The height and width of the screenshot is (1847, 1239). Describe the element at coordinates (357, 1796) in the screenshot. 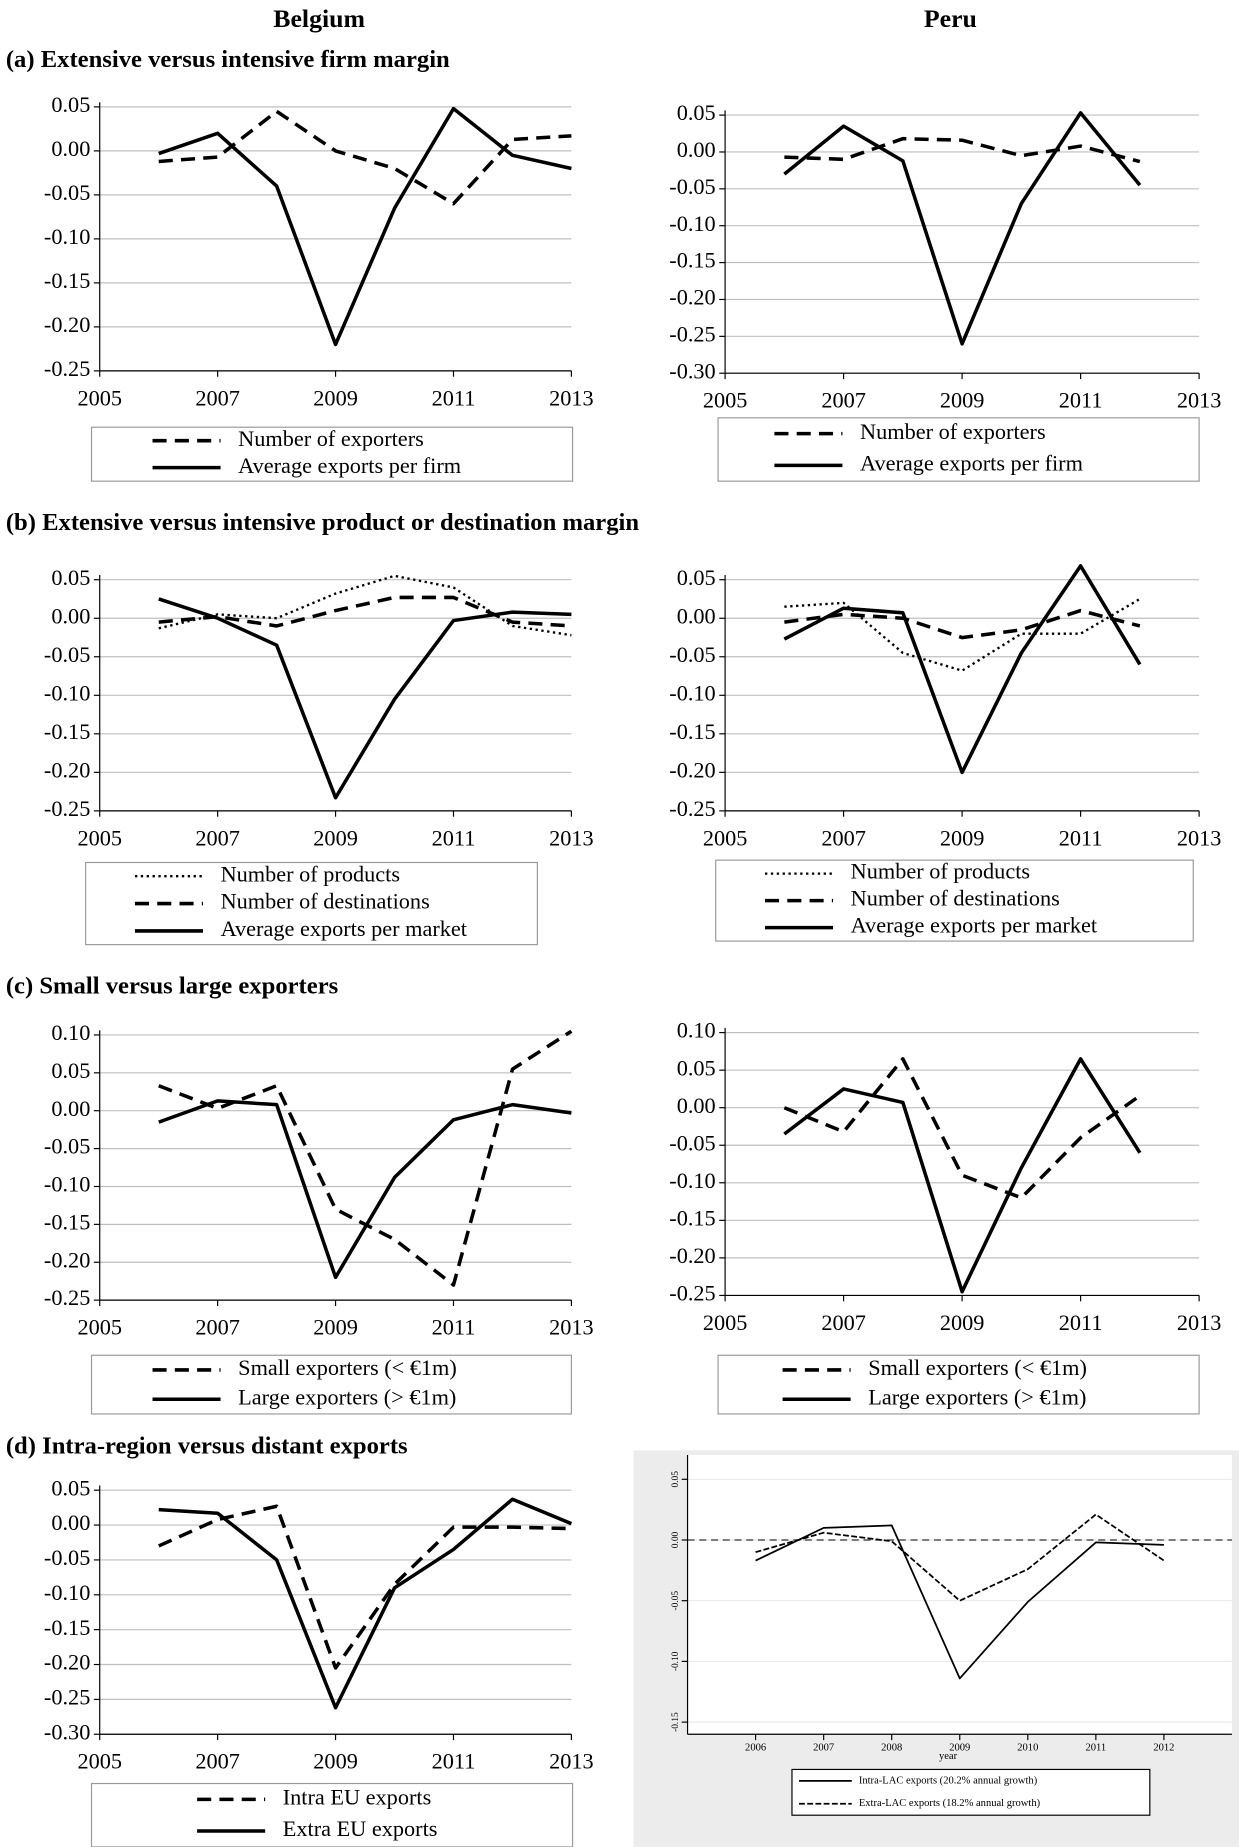

I see `legend-label: Intra EU exports` at that location.